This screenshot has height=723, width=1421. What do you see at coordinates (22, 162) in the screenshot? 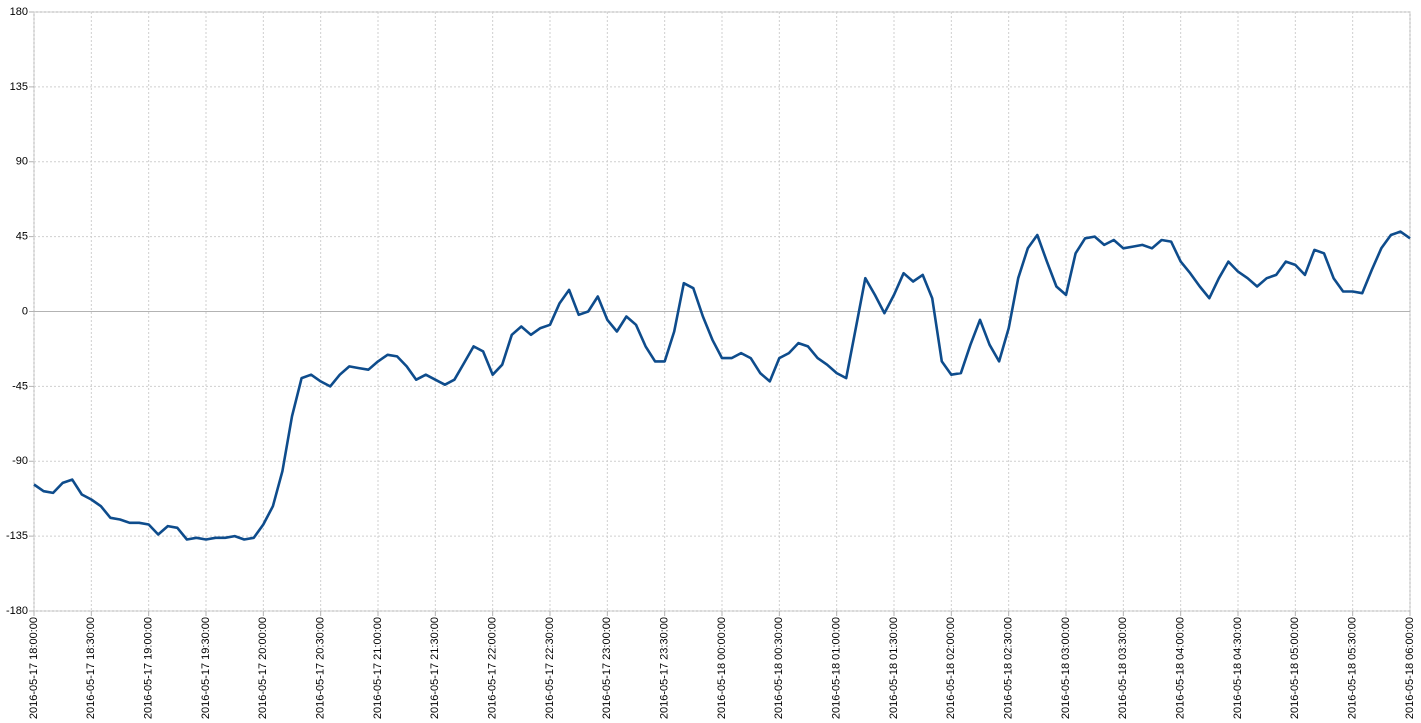
I see `y-tick-label: 90` at bounding box center [22, 162].